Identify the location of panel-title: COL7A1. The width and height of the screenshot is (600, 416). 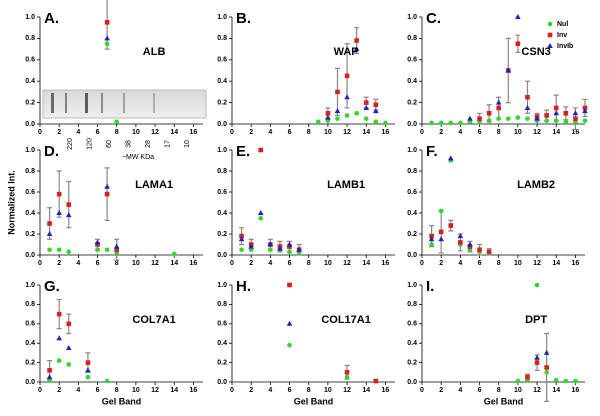
(153, 320).